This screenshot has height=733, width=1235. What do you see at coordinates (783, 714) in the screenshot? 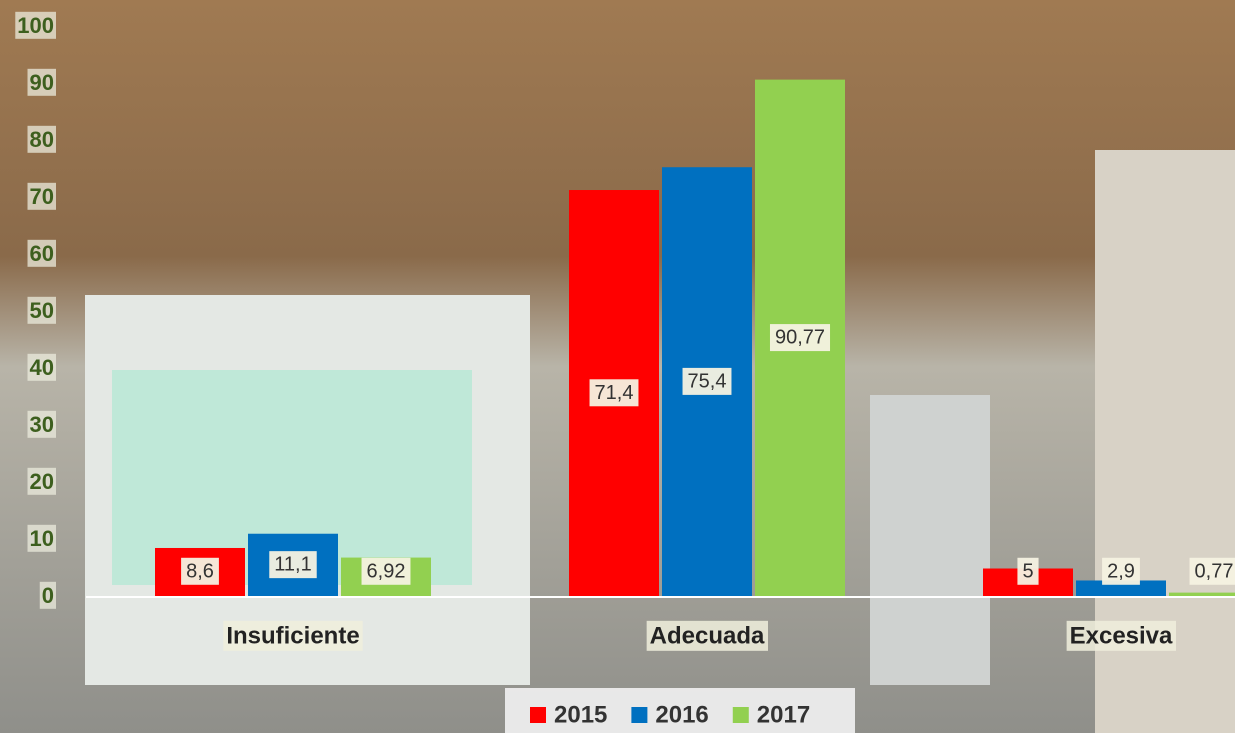
I see `legend-label: 2017` at bounding box center [783, 714].